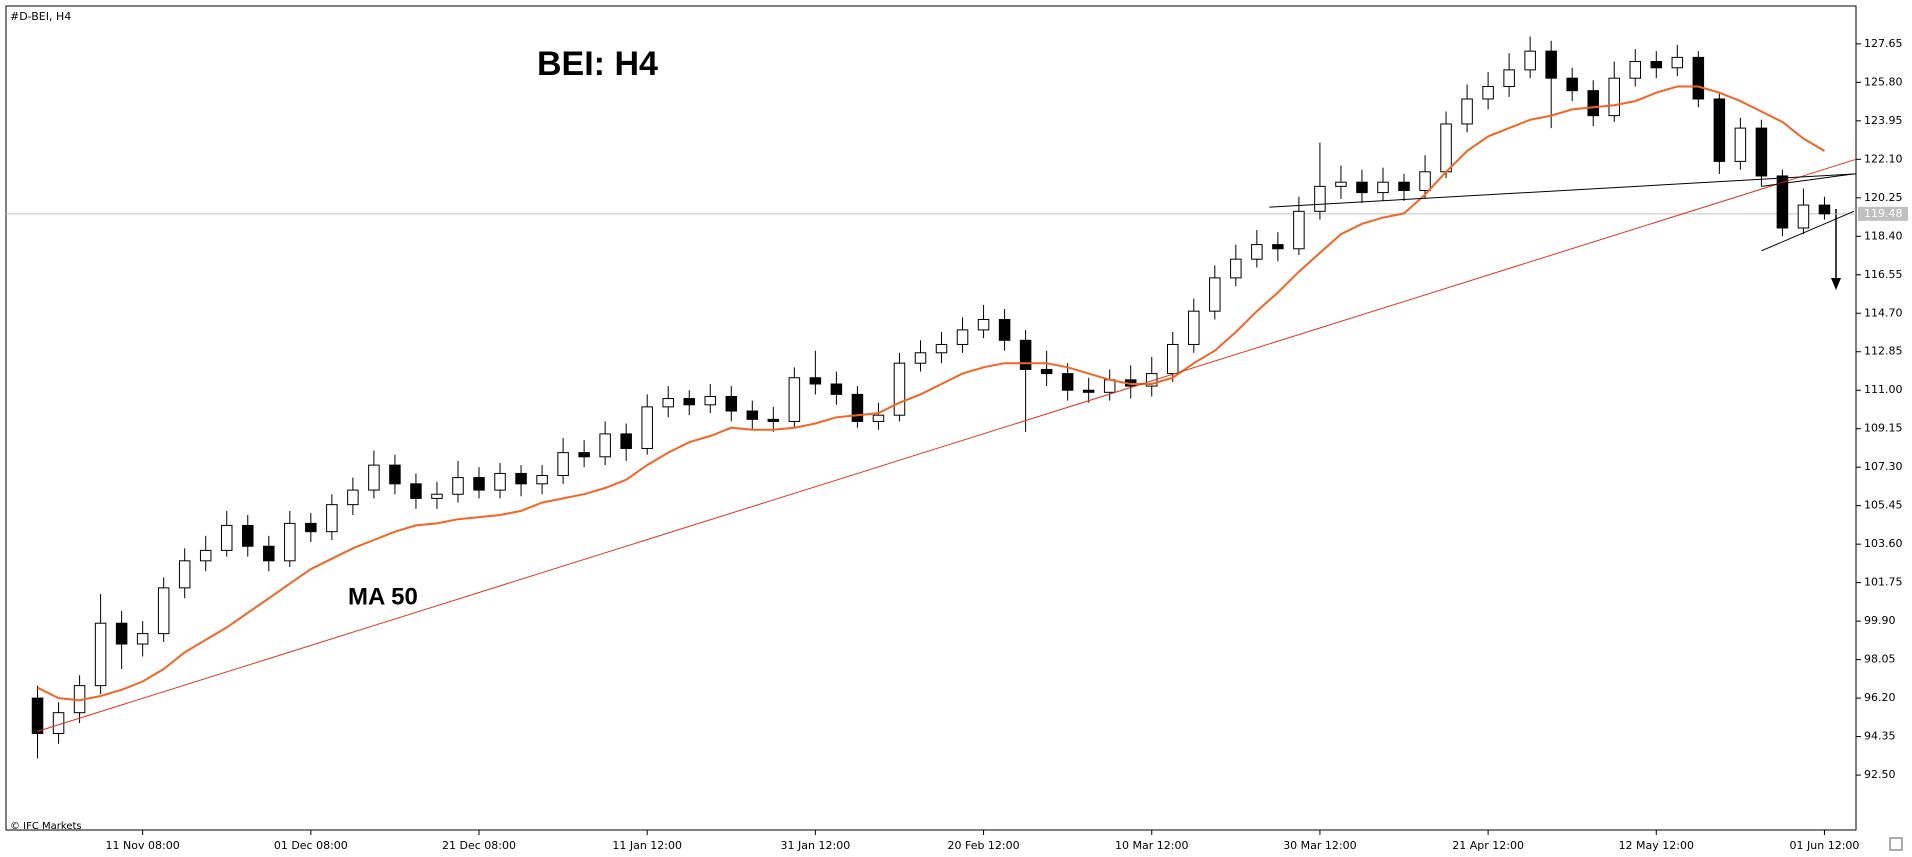 The height and width of the screenshot is (857, 1912). Describe the element at coordinates (1836, 284) in the screenshot. I see `arrow-head` at that location.